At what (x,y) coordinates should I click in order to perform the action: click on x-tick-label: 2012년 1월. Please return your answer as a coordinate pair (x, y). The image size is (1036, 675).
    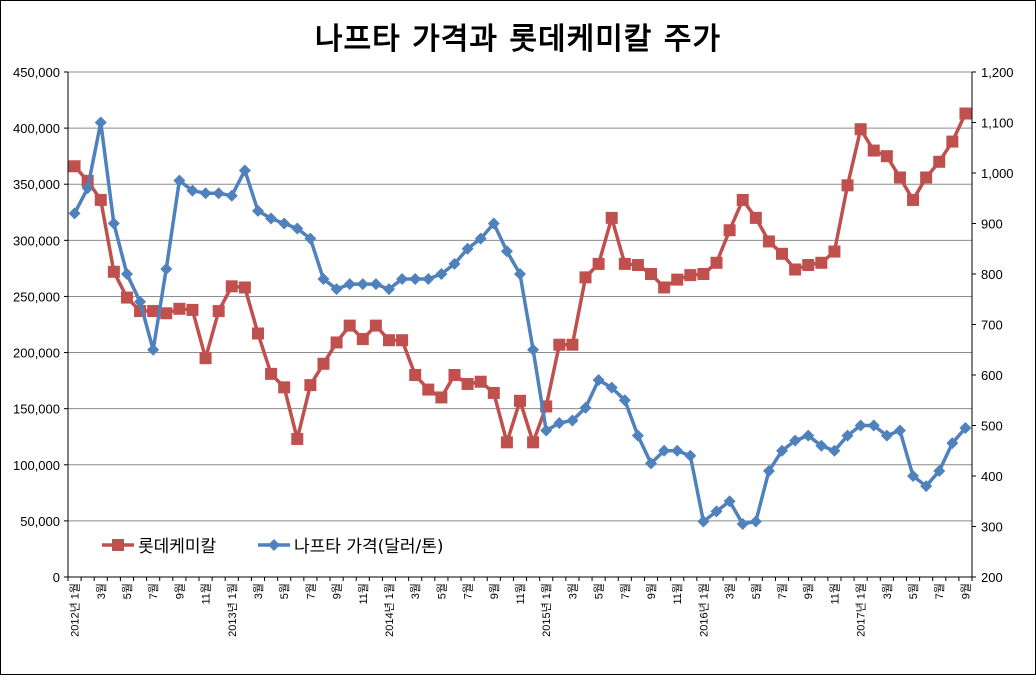
    Looking at the image, I should click on (75, 610).